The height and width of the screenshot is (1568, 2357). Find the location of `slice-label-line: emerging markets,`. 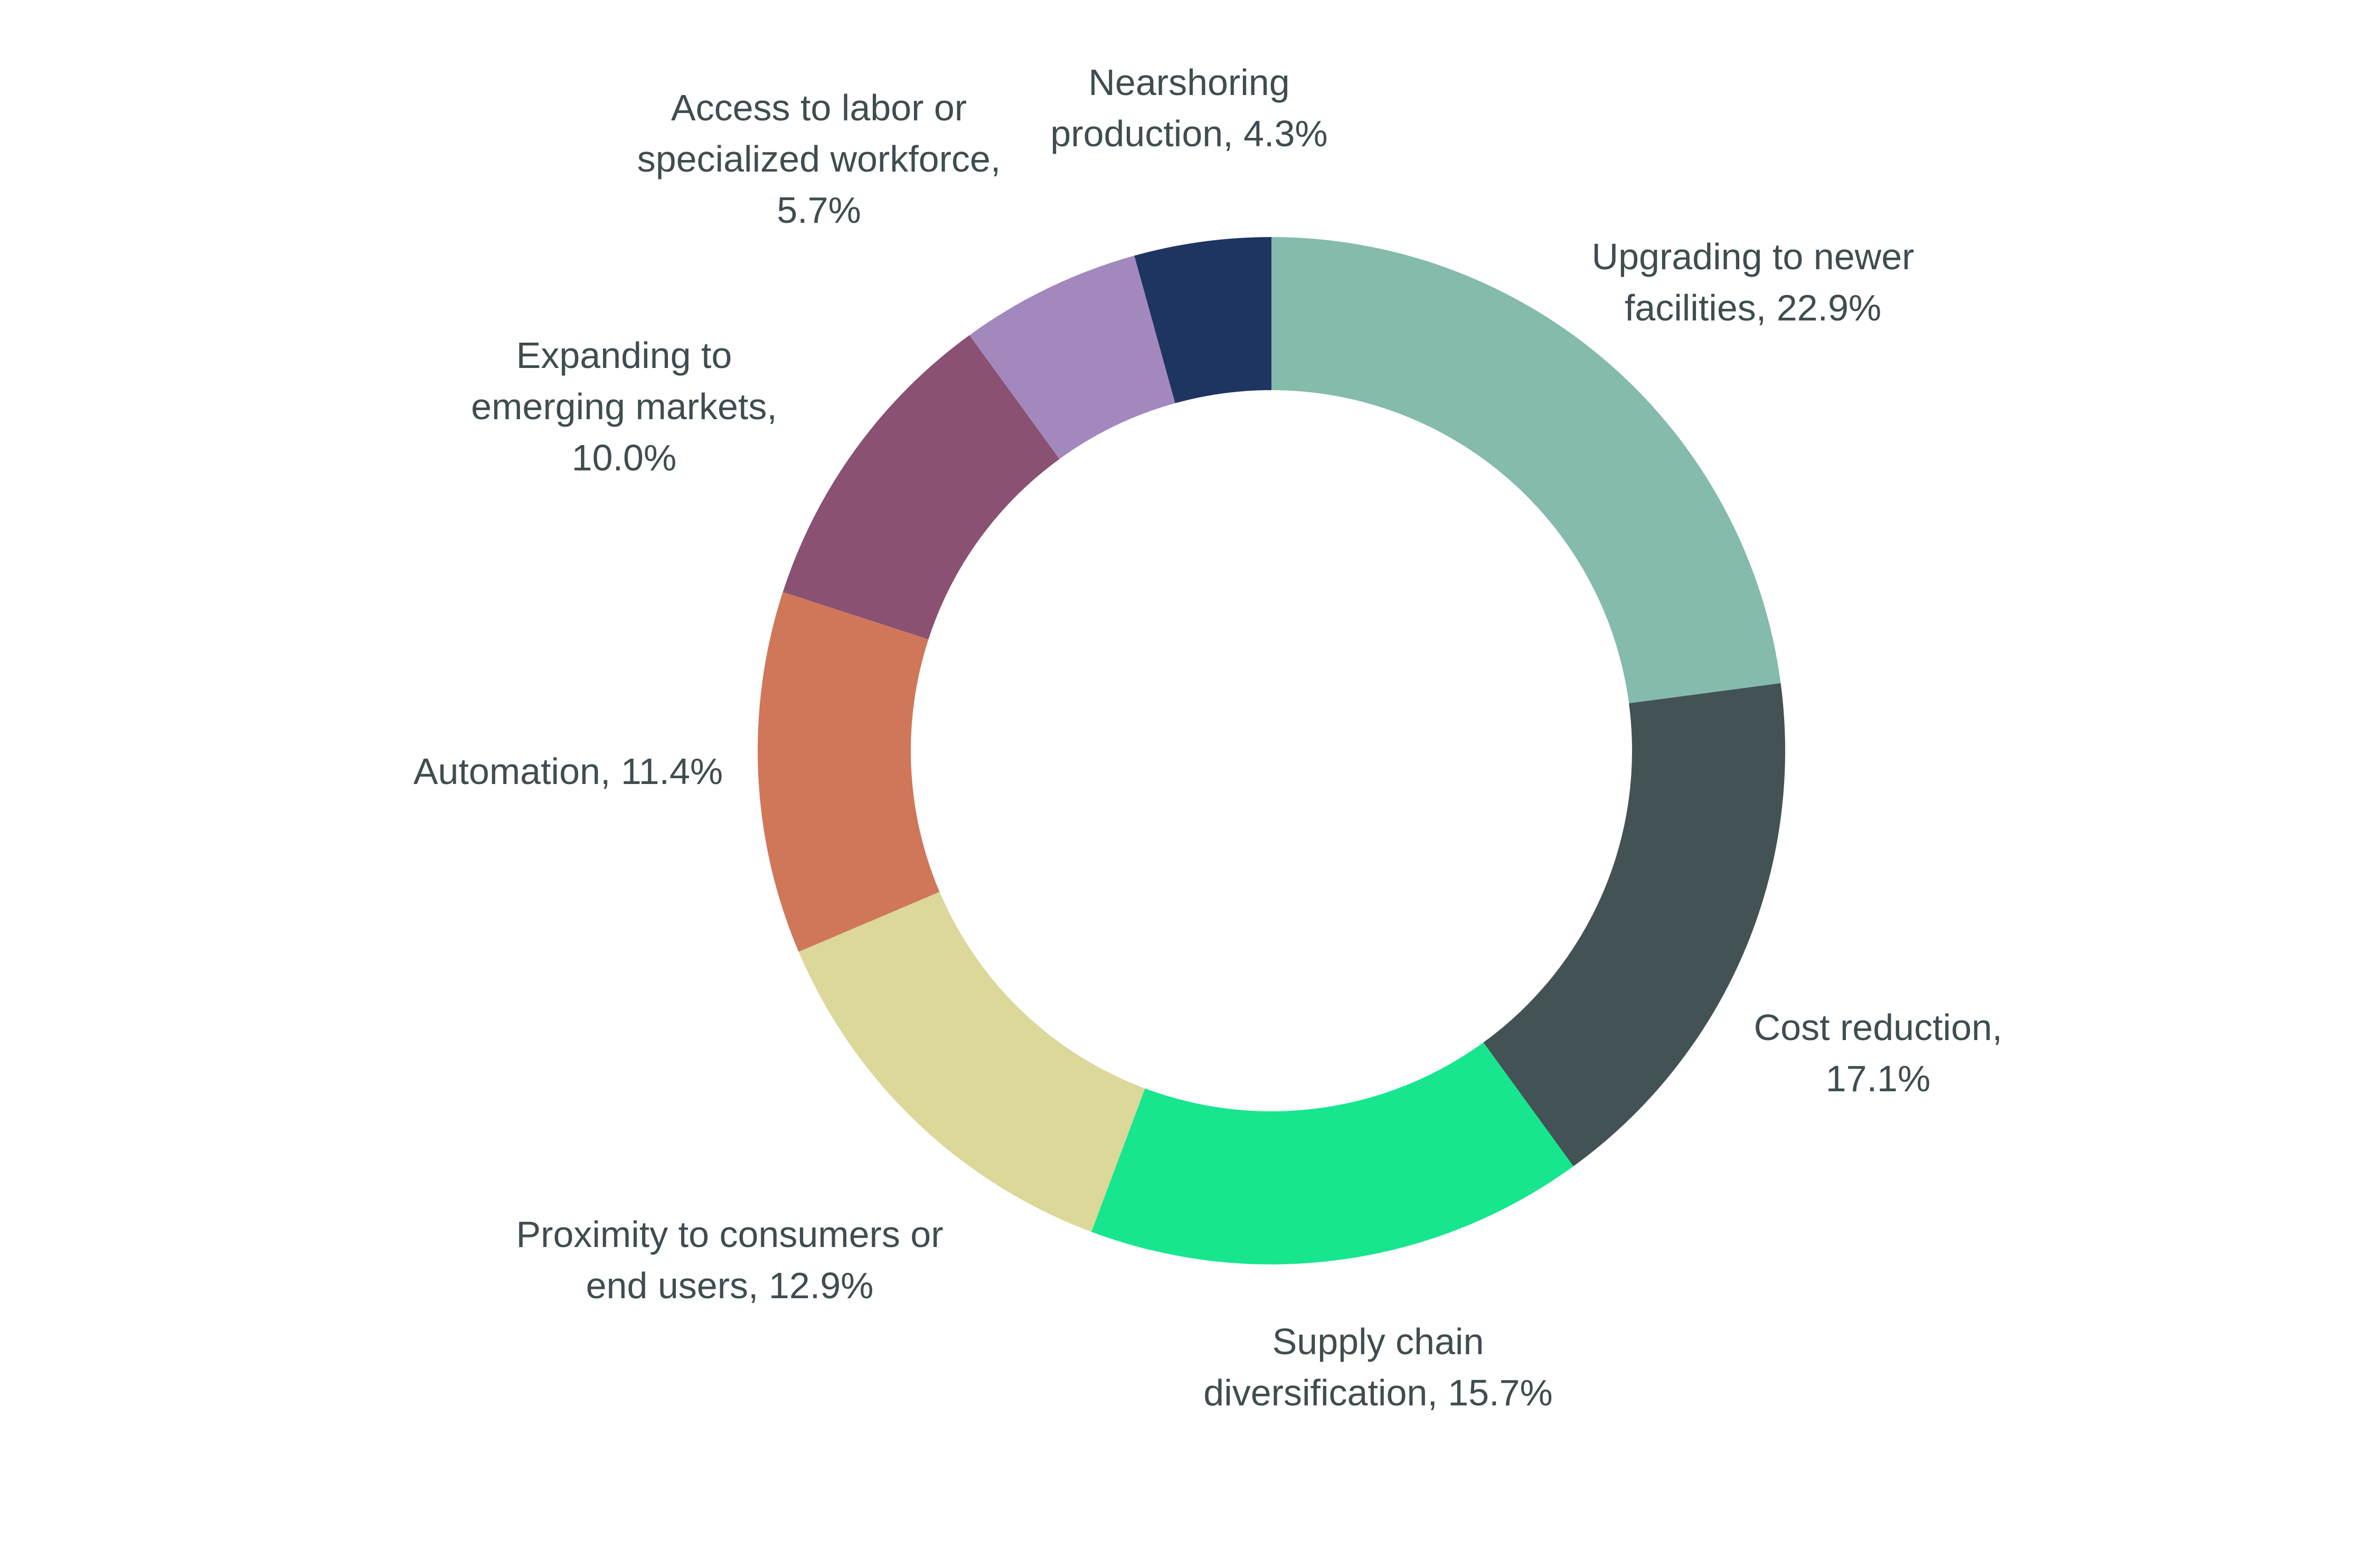

slice-label-line: emerging markets, is located at coordinates (624, 407).